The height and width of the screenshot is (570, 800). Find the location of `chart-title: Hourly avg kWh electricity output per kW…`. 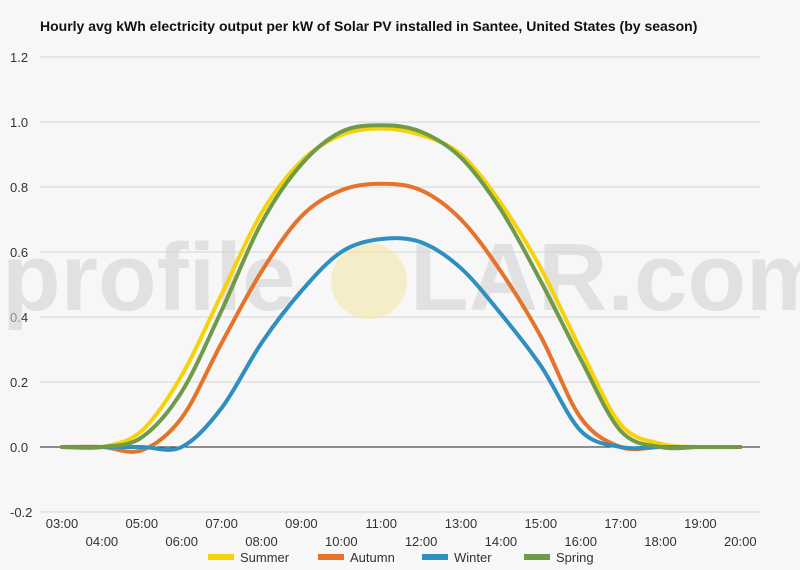

chart-title: Hourly avg kWh electricity output per kW… is located at coordinates (369, 26).